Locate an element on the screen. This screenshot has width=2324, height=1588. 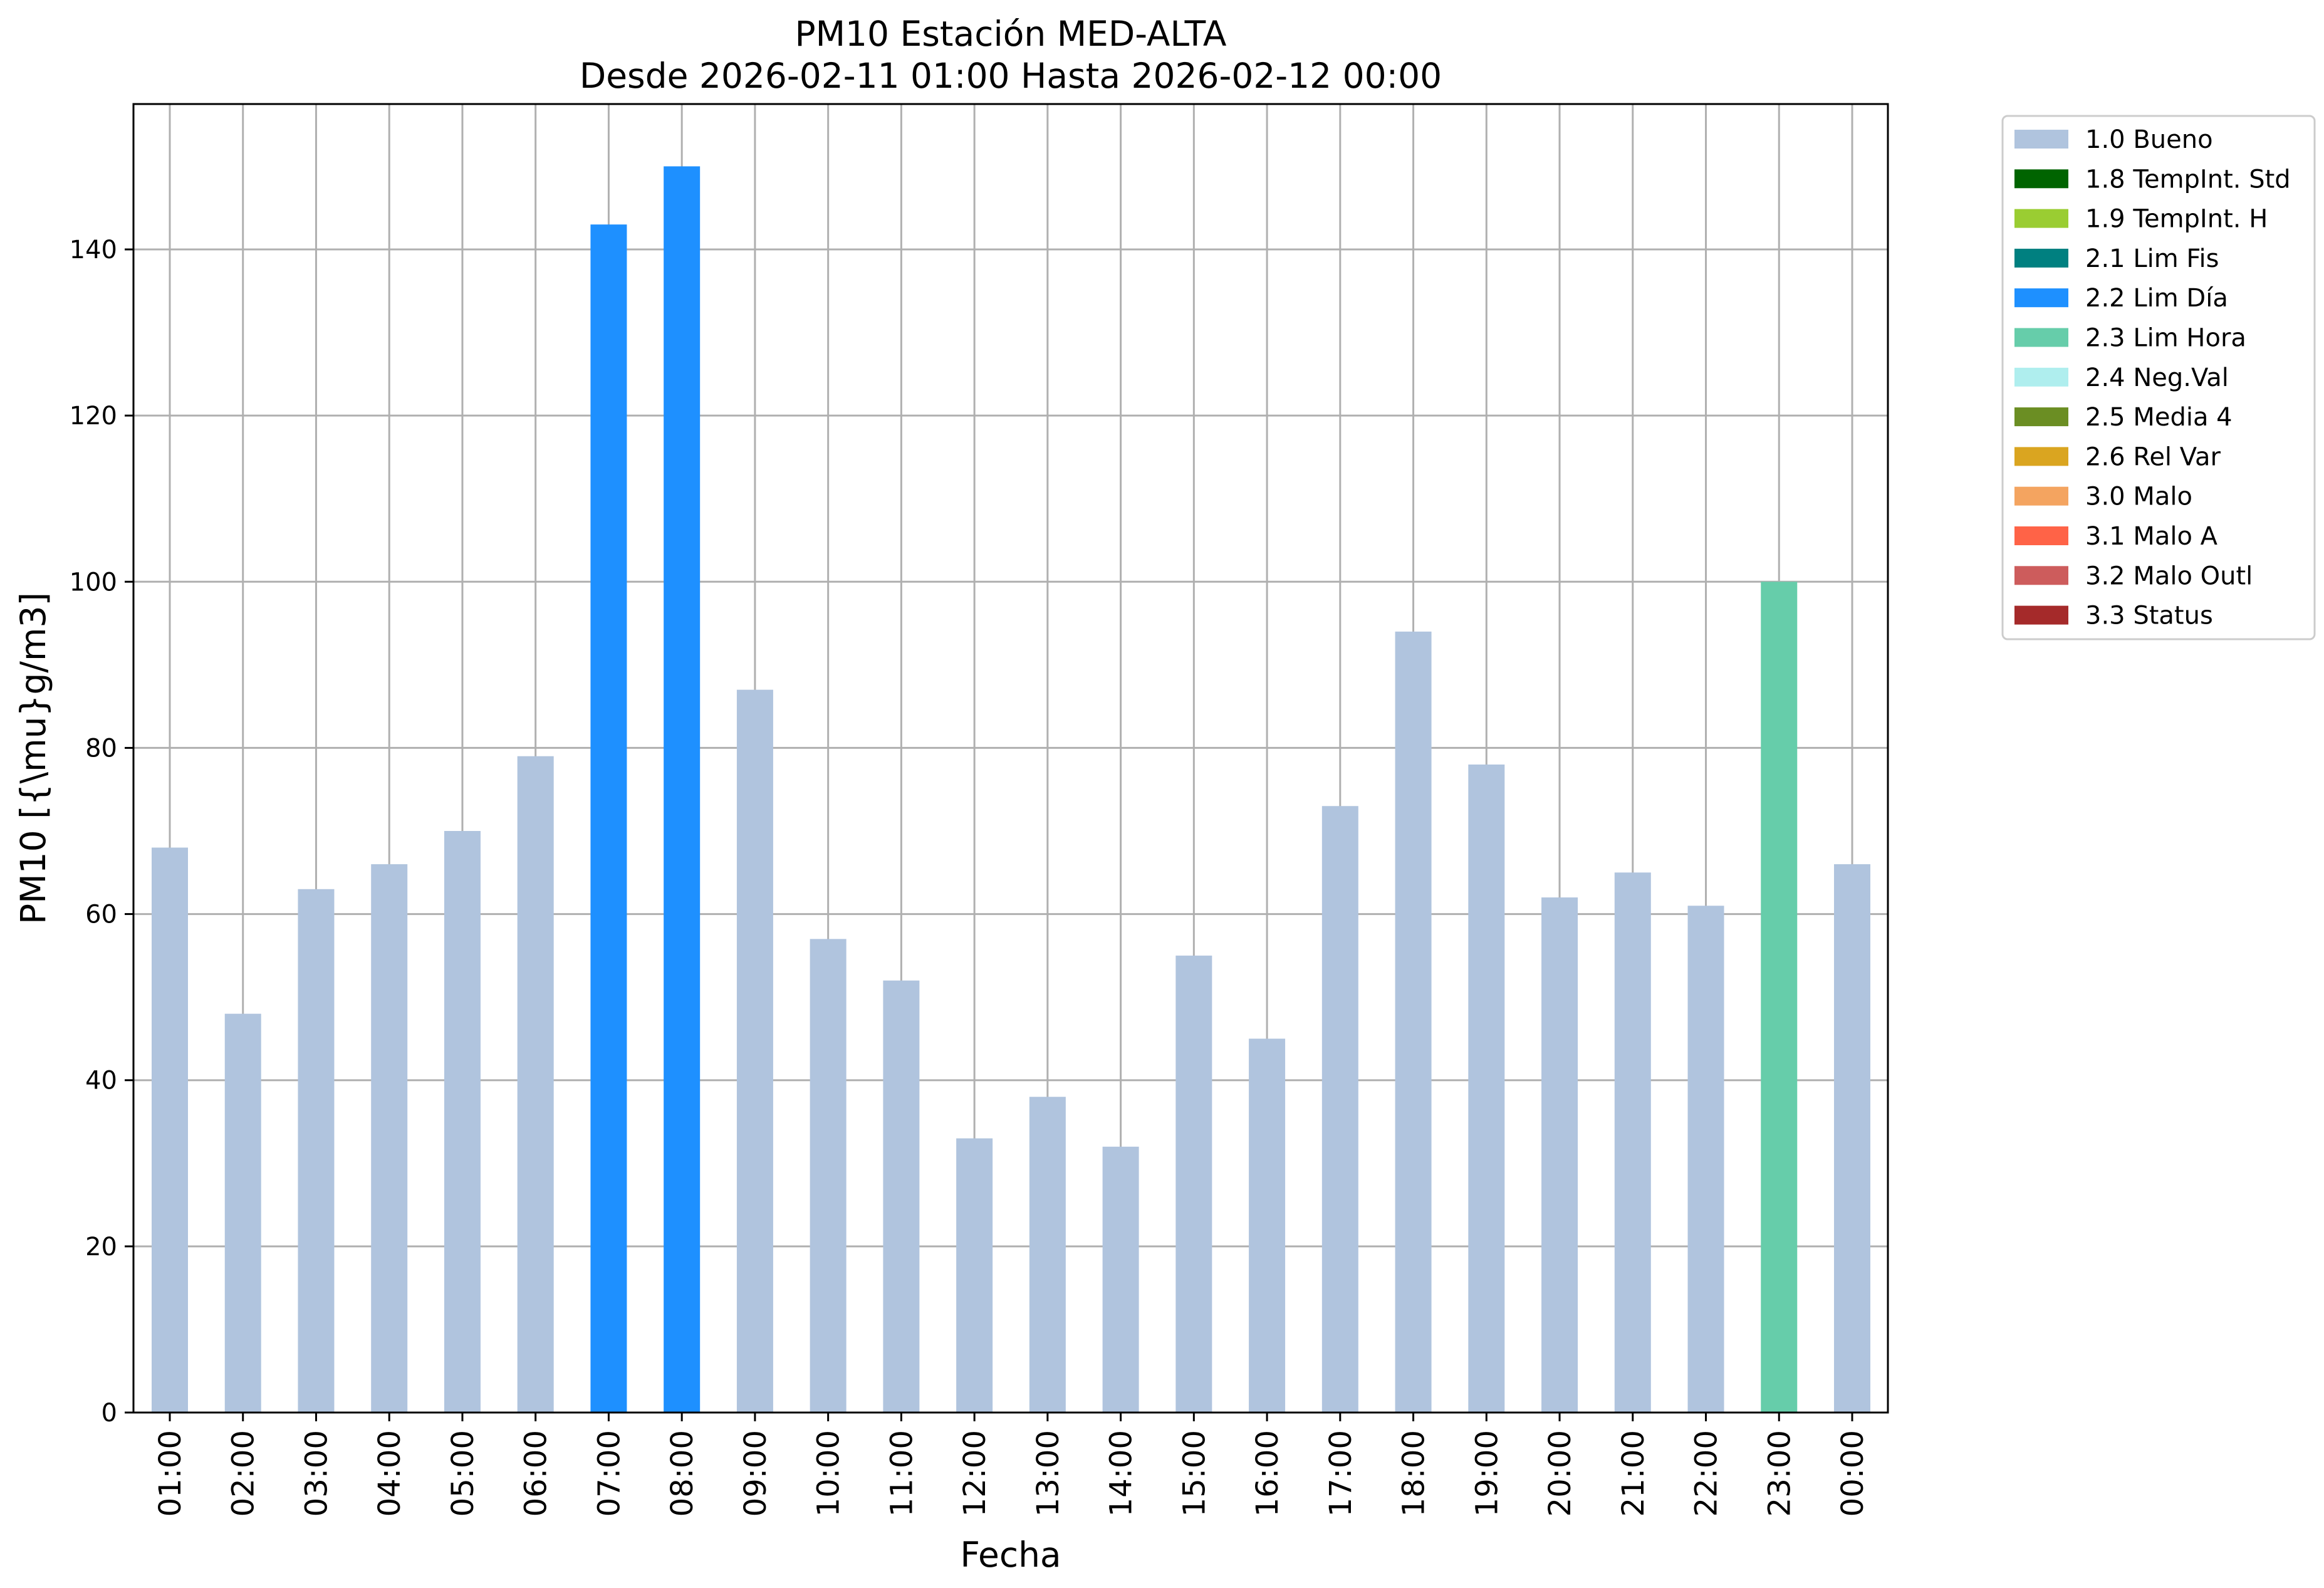
legend-label: 2.4 Neg.Val is located at coordinates (2157, 378).